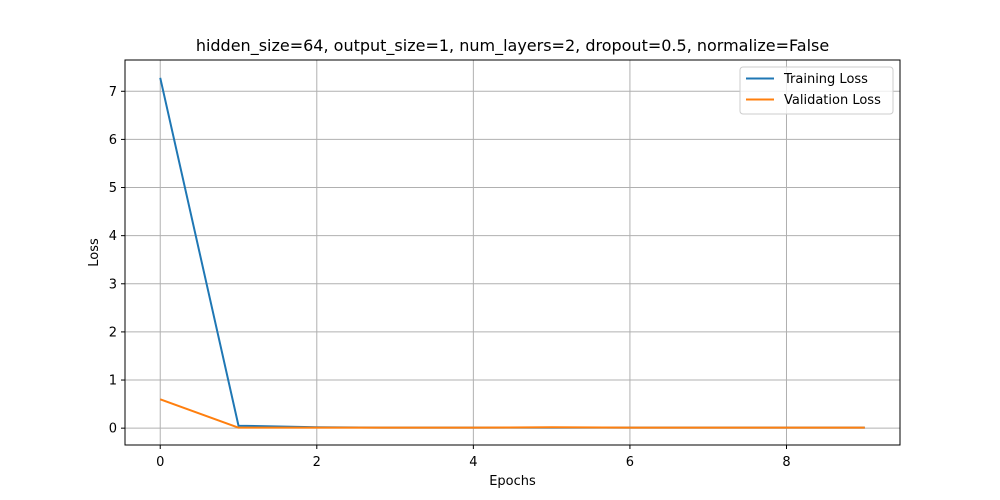 The width and height of the screenshot is (1000, 500). I want to click on y-tick-label: 5, so click(113, 188).